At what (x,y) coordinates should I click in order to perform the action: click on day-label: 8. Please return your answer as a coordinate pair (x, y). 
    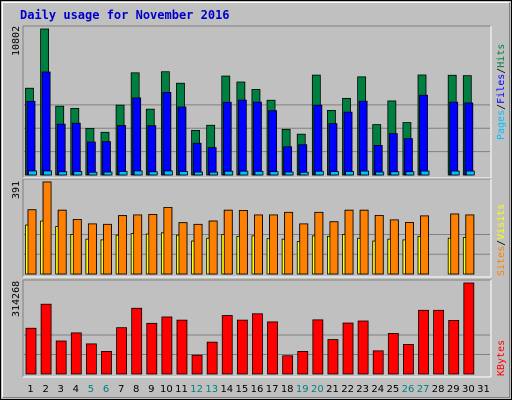
    Looking at the image, I should click on (136, 389).